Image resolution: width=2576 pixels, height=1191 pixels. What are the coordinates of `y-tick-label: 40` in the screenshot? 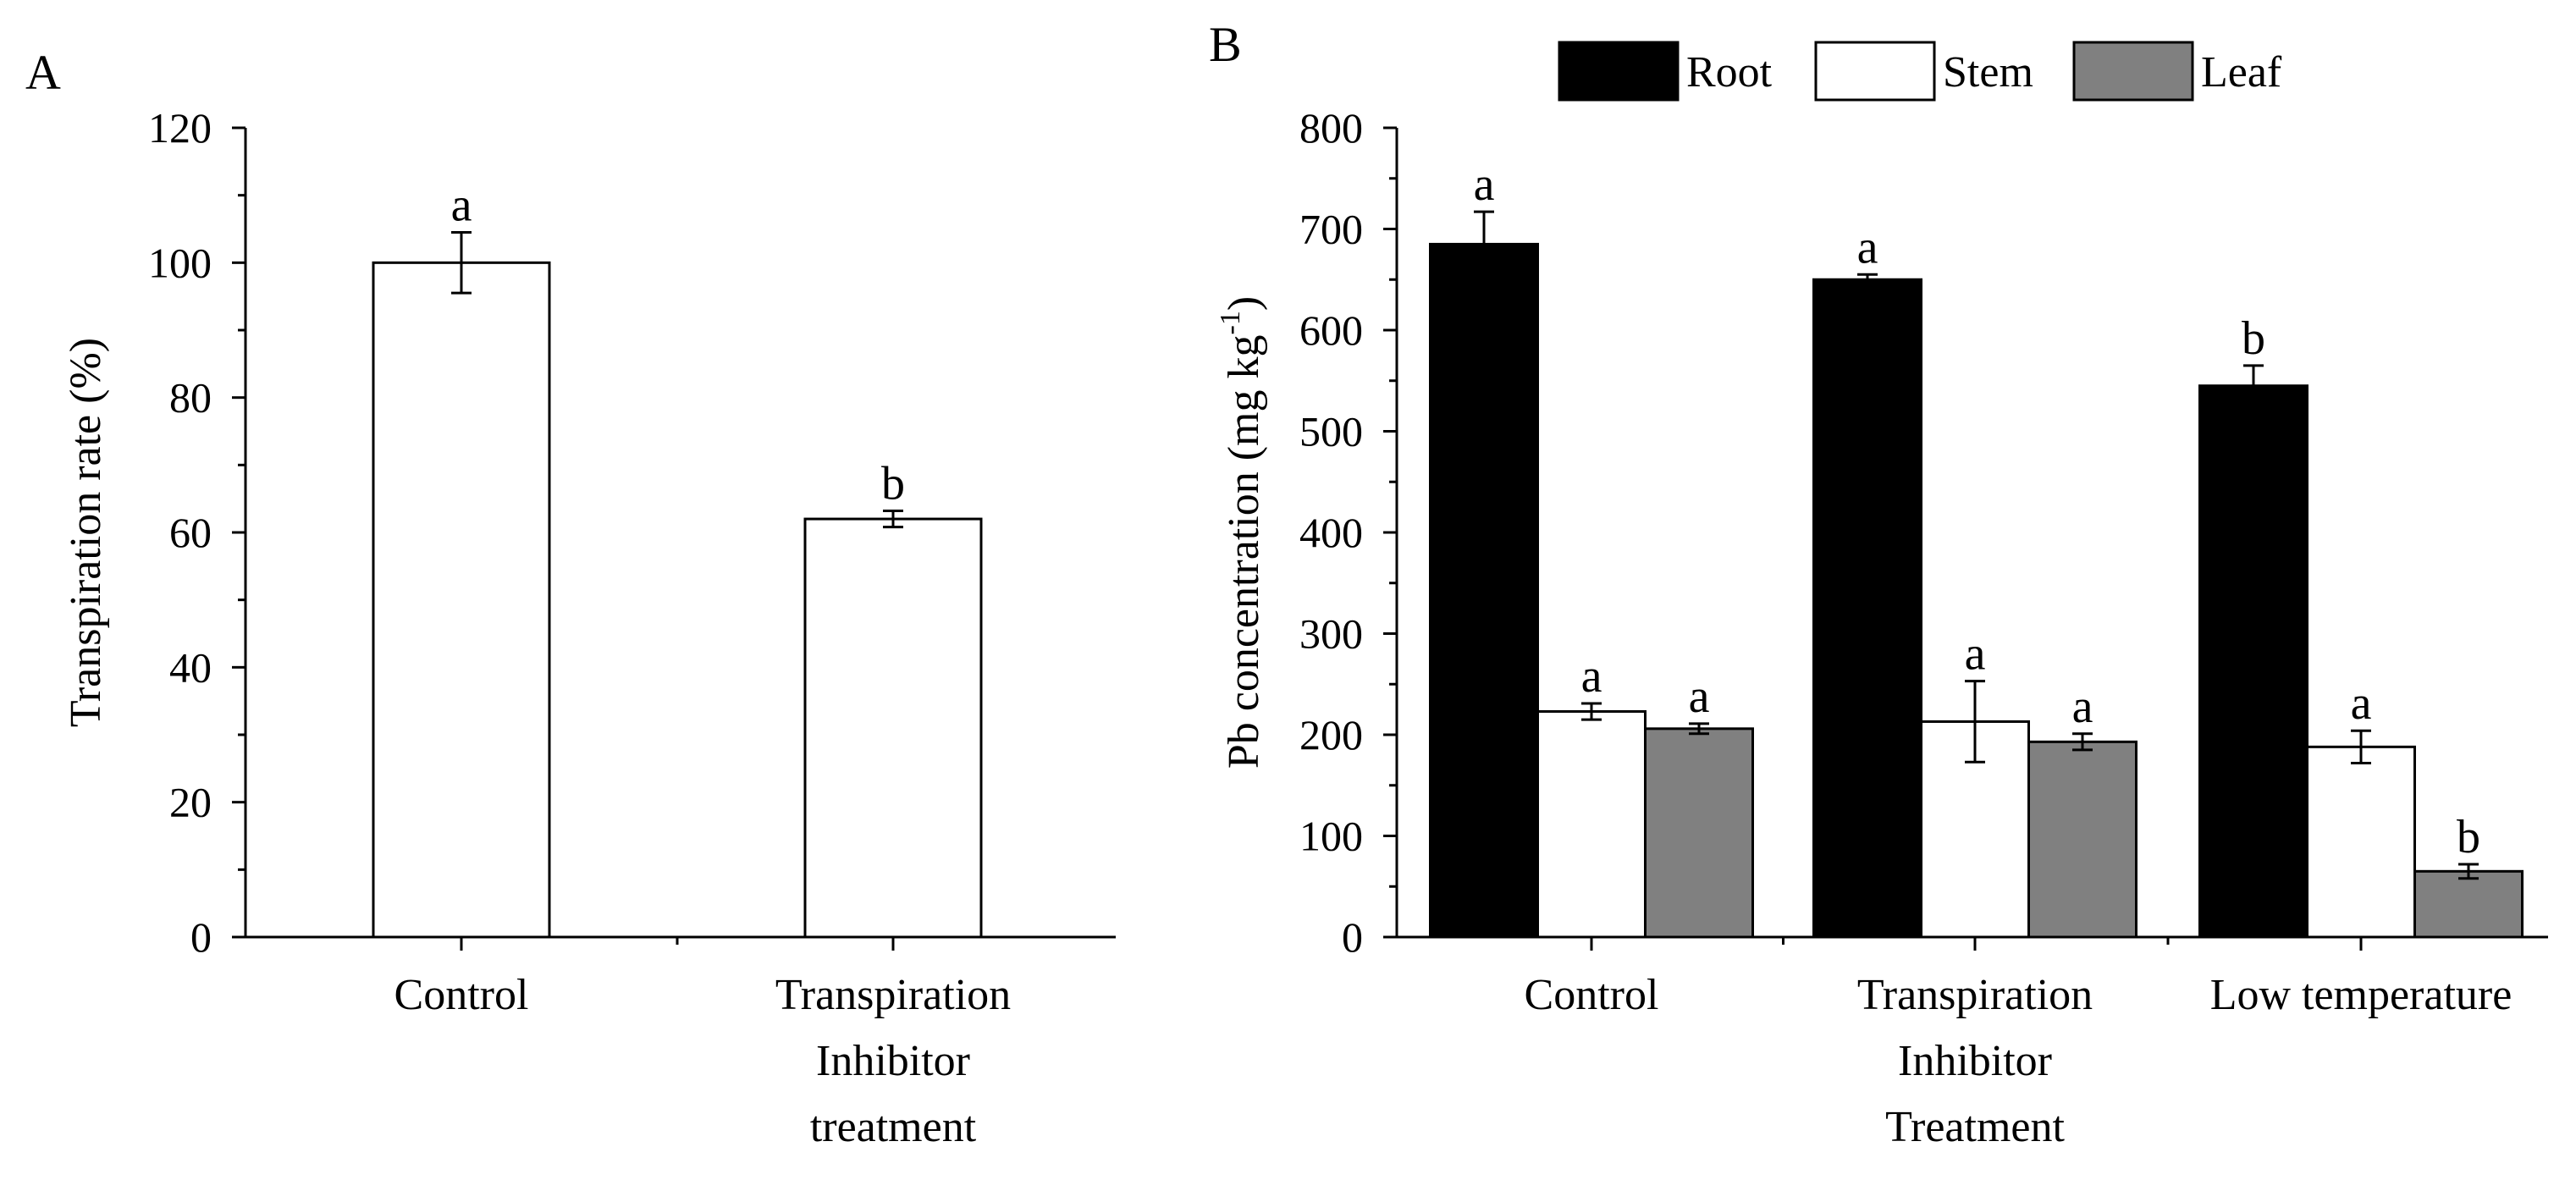 It's located at (191, 667).